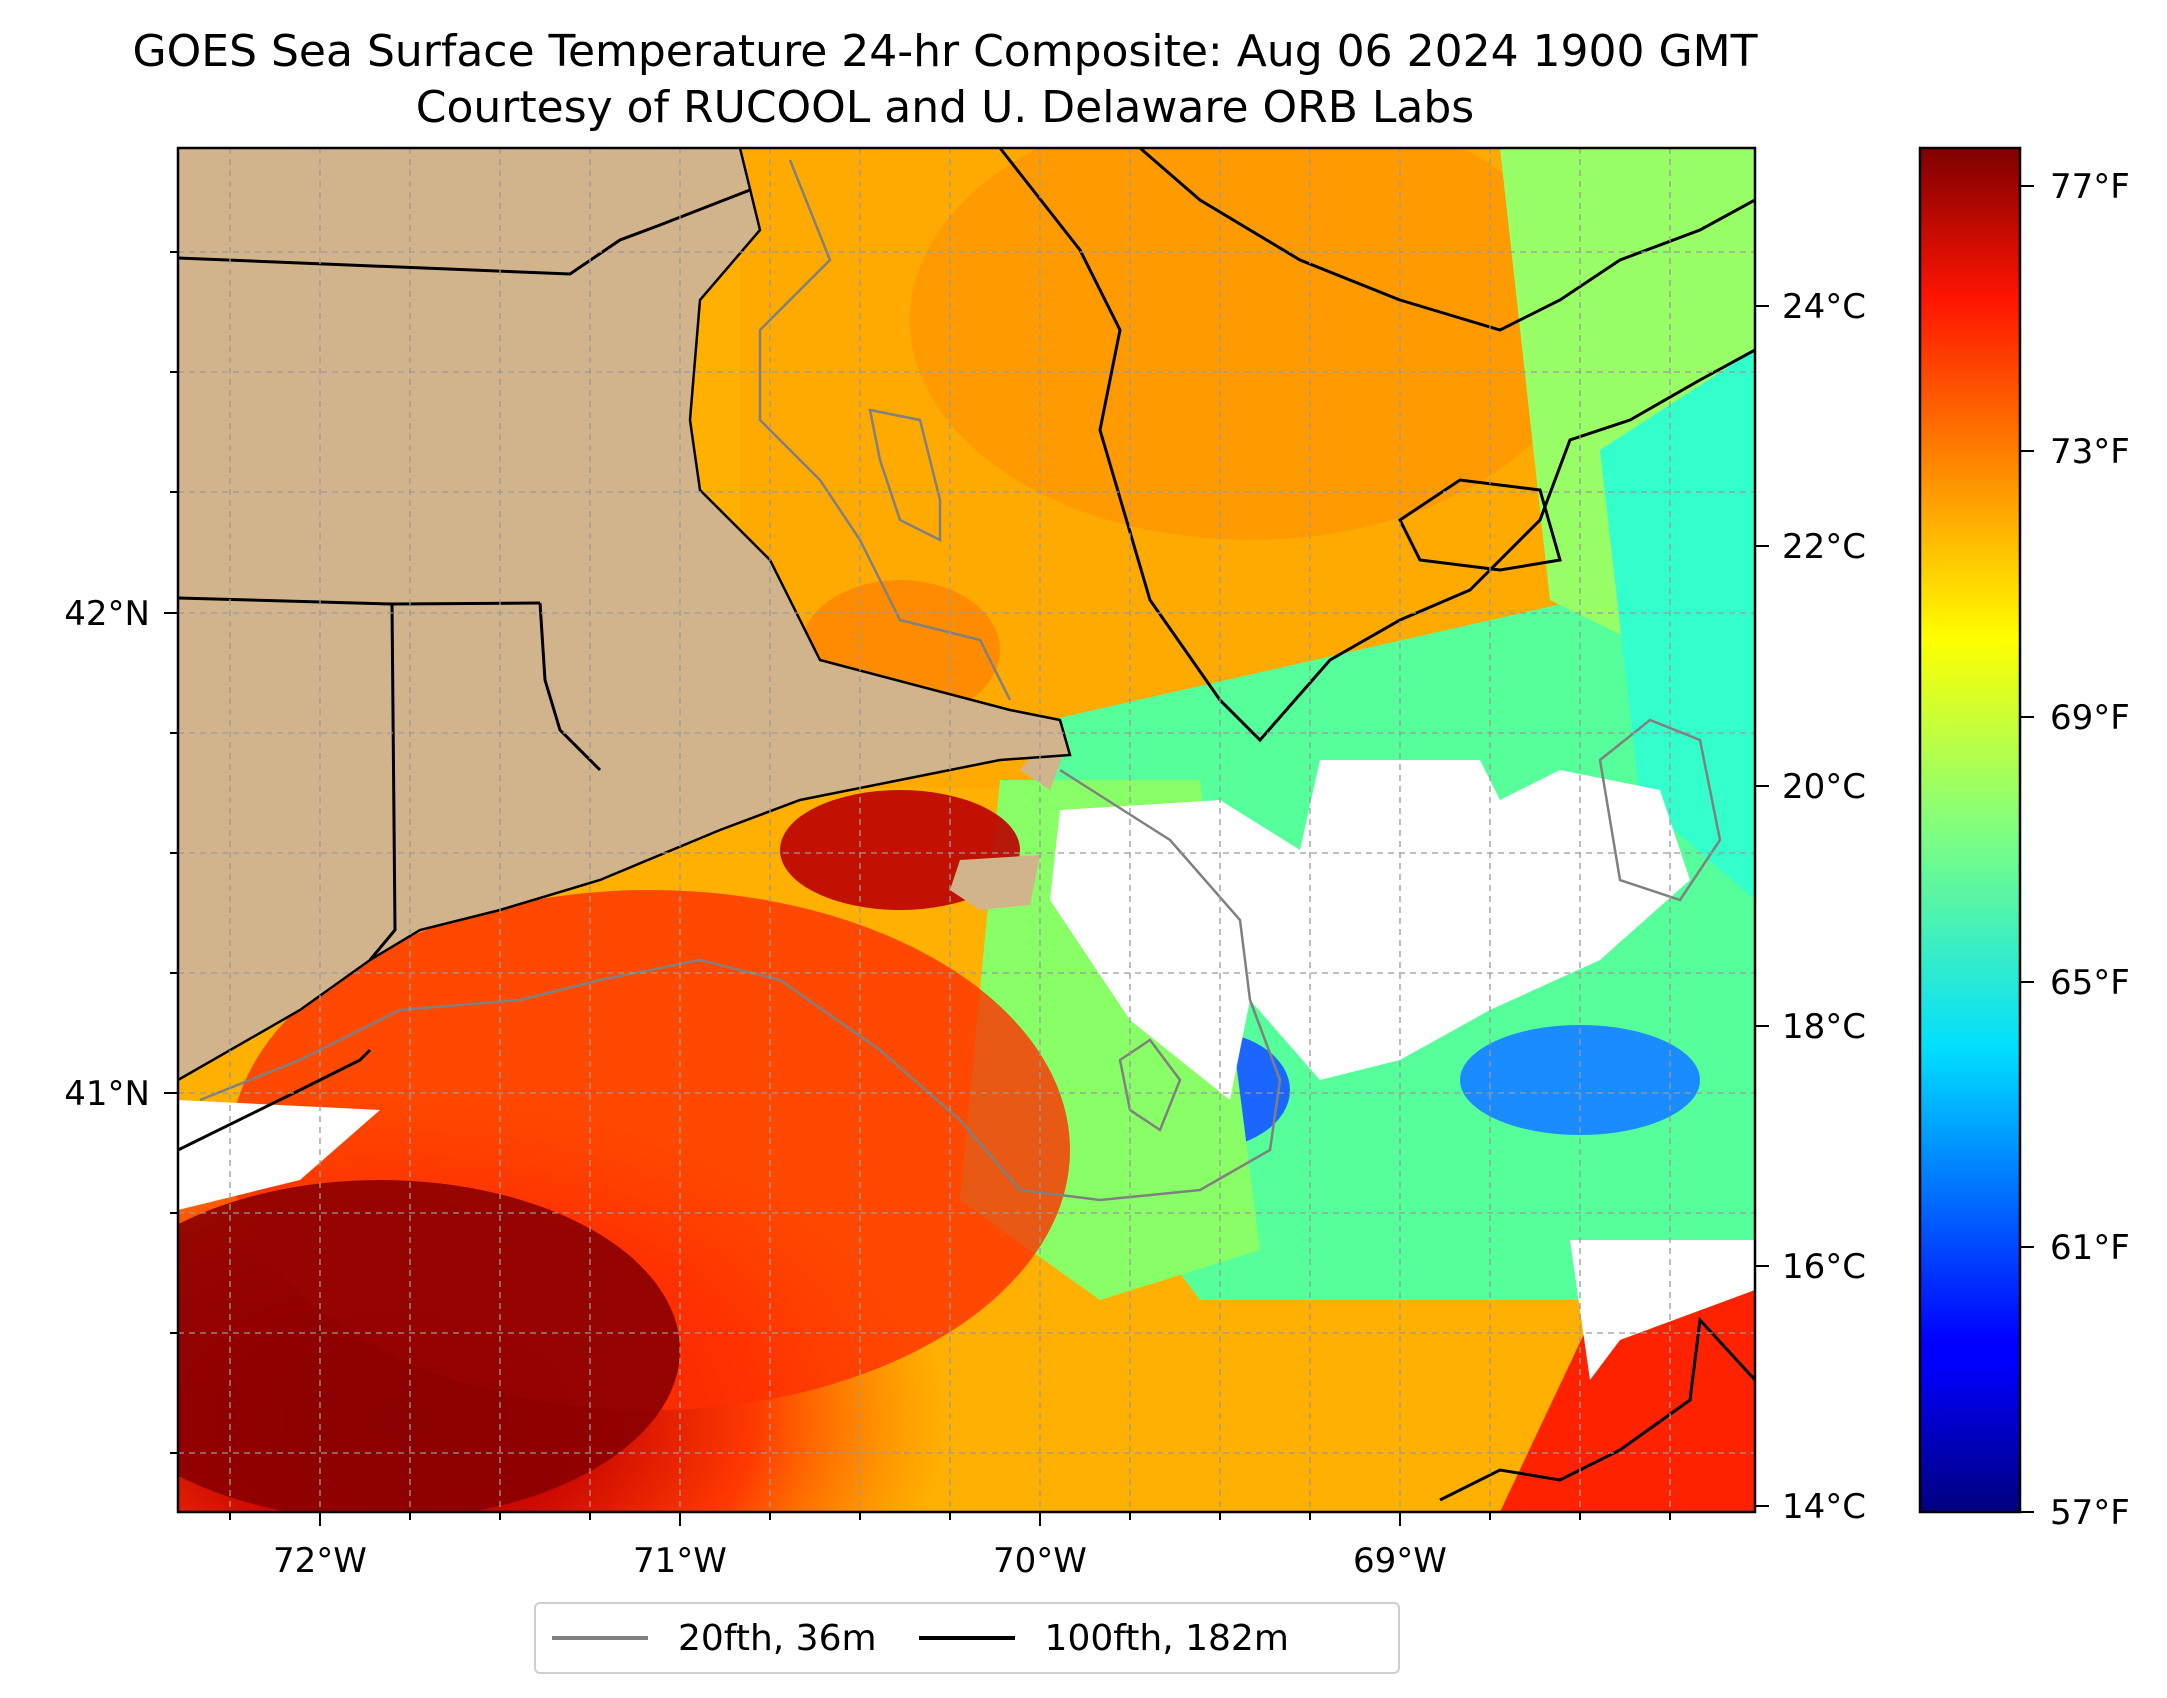 This screenshot has width=2167, height=1698. Describe the element at coordinates (905, 475) in the screenshot. I see `isobath-20fth-stellwagen` at that location.